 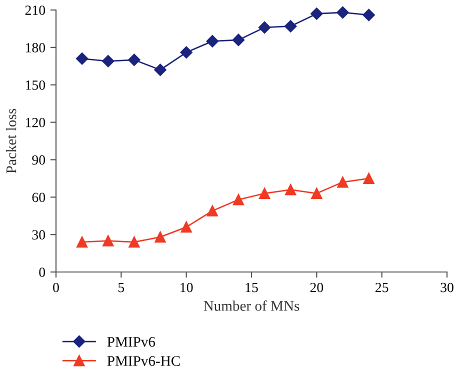 What do you see at coordinates (317, 287) in the screenshot?
I see `x-tick-label: 20` at bounding box center [317, 287].